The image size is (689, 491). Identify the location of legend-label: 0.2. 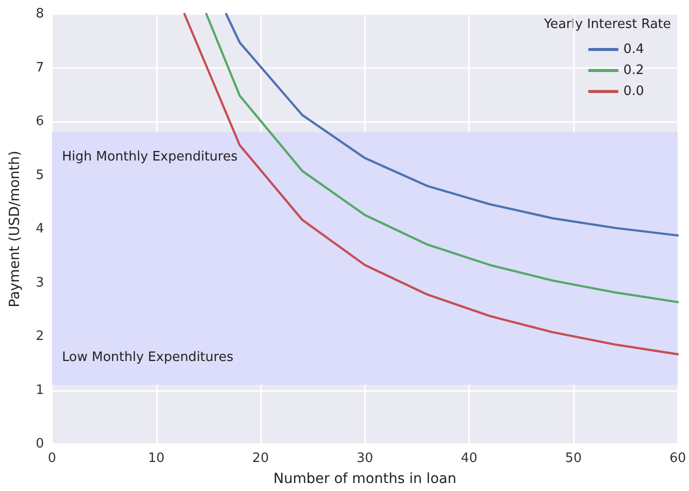
(633, 70).